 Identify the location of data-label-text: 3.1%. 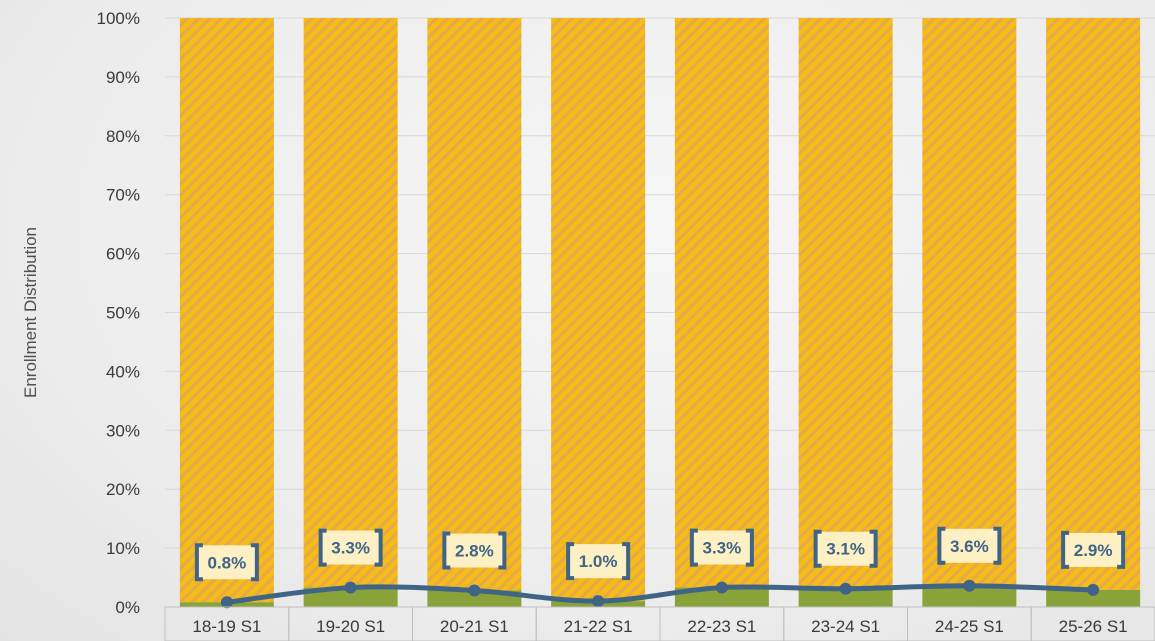
(845, 549).